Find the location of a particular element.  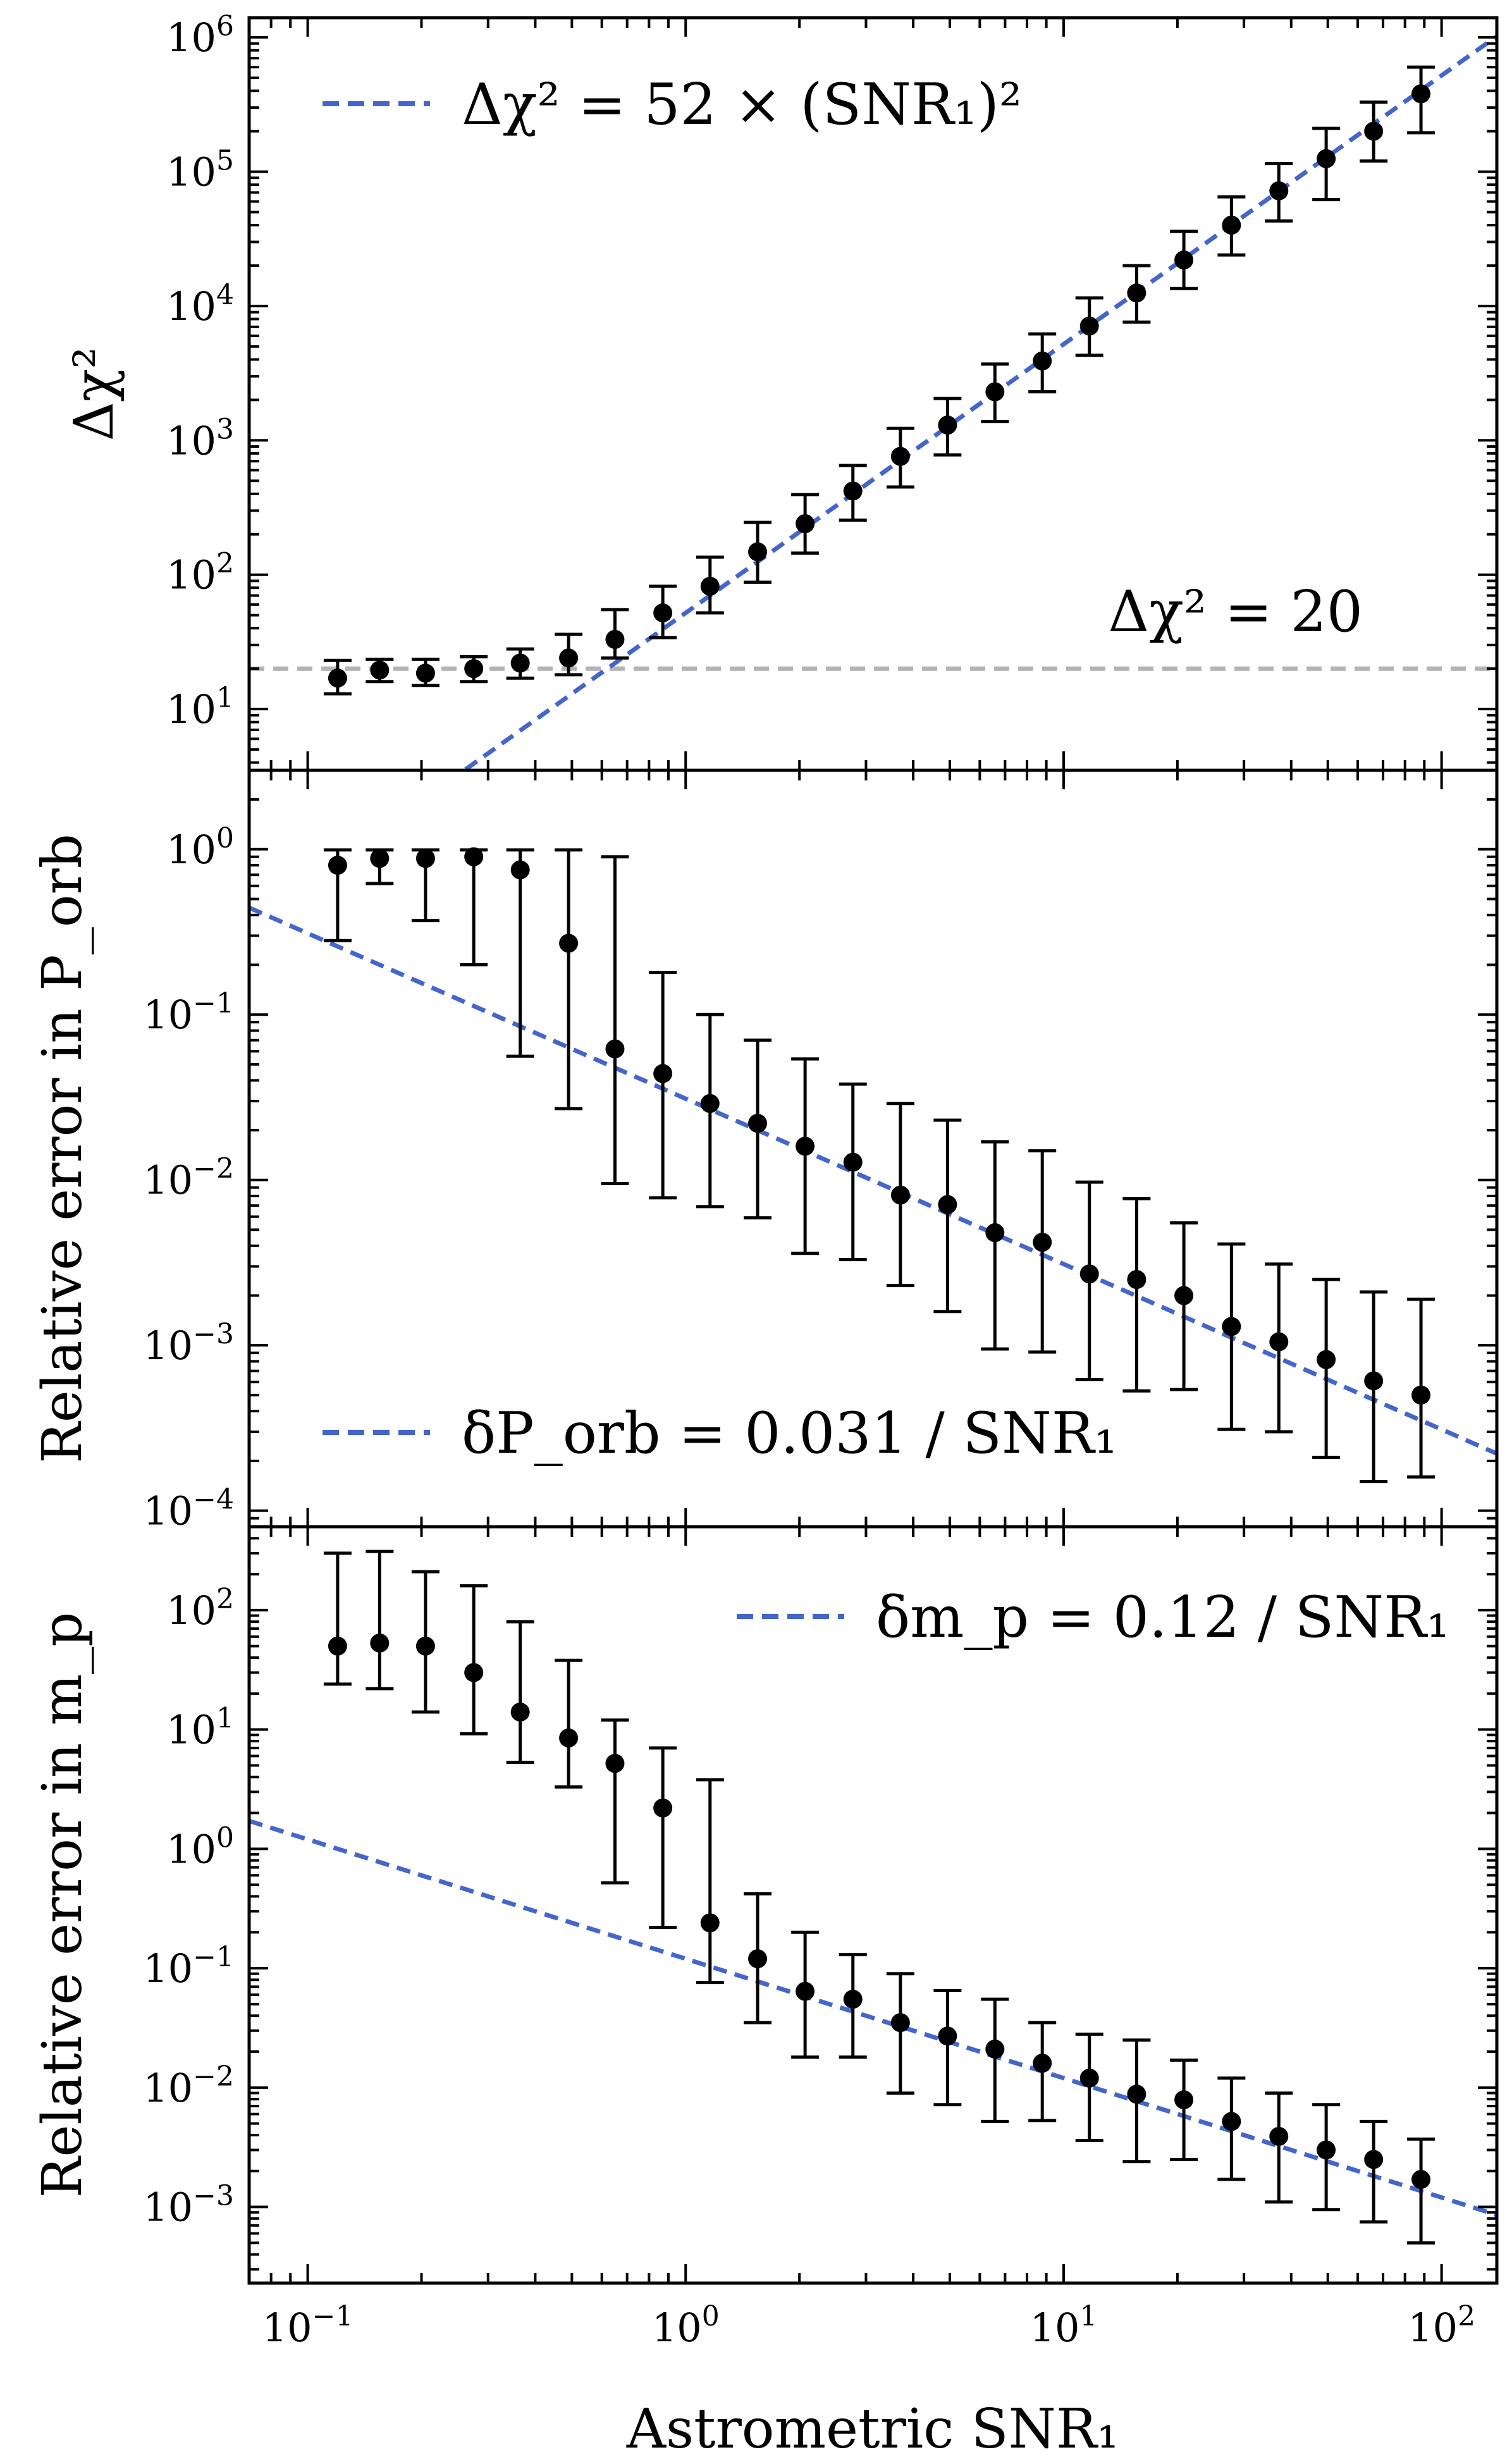

x-tick-label: 10² is located at coordinates (1441, 2326).